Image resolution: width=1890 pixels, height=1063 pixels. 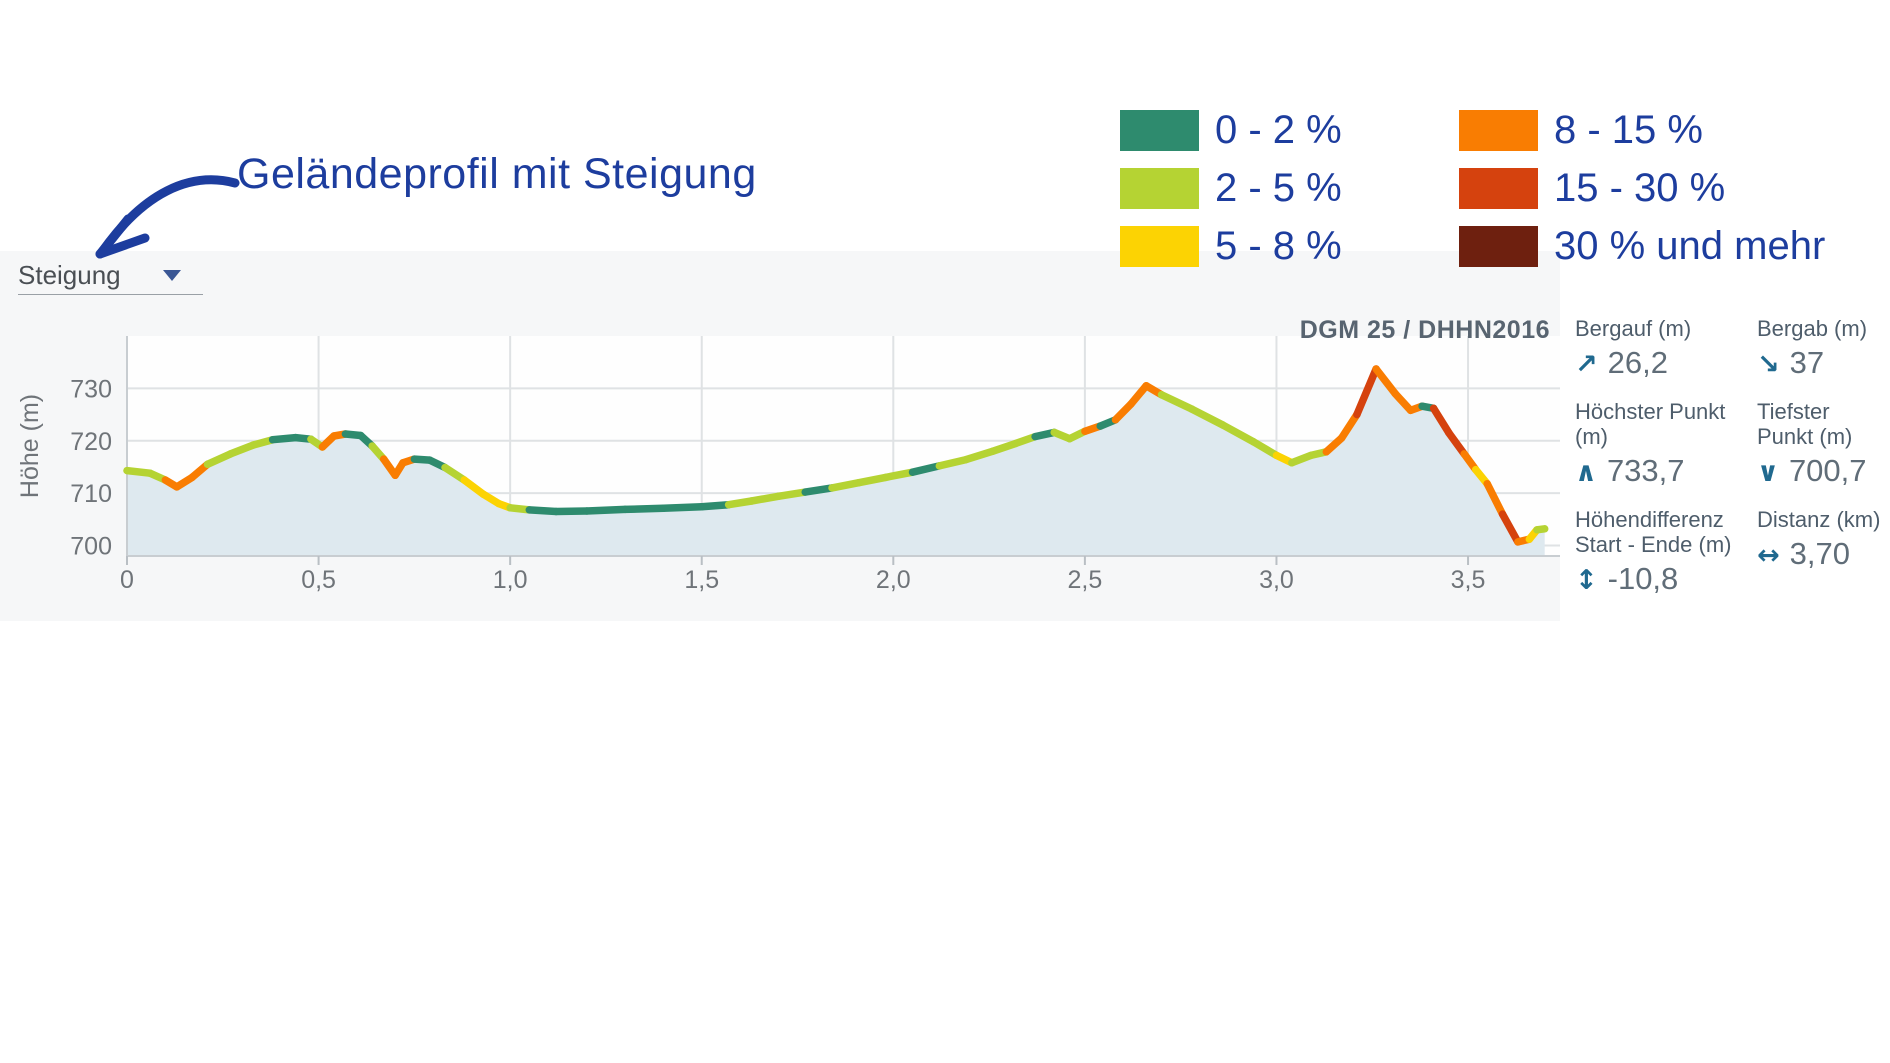 I want to click on stat-value: 3,70, so click(x=1819, y=553).